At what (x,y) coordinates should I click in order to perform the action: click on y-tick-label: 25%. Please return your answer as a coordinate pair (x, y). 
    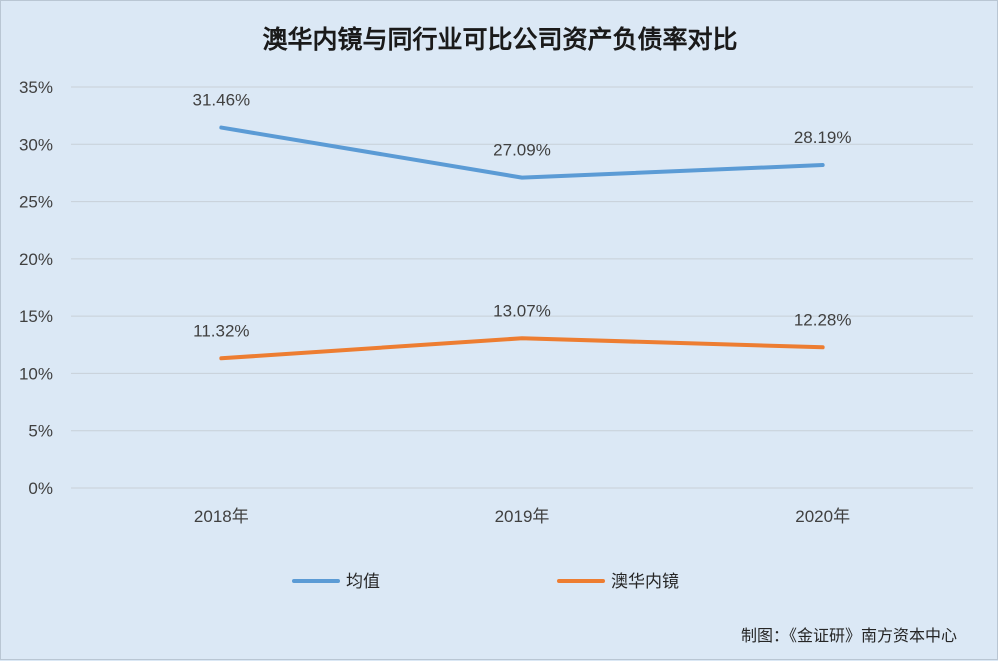
    Looking at the image, I should click on (36, 202).